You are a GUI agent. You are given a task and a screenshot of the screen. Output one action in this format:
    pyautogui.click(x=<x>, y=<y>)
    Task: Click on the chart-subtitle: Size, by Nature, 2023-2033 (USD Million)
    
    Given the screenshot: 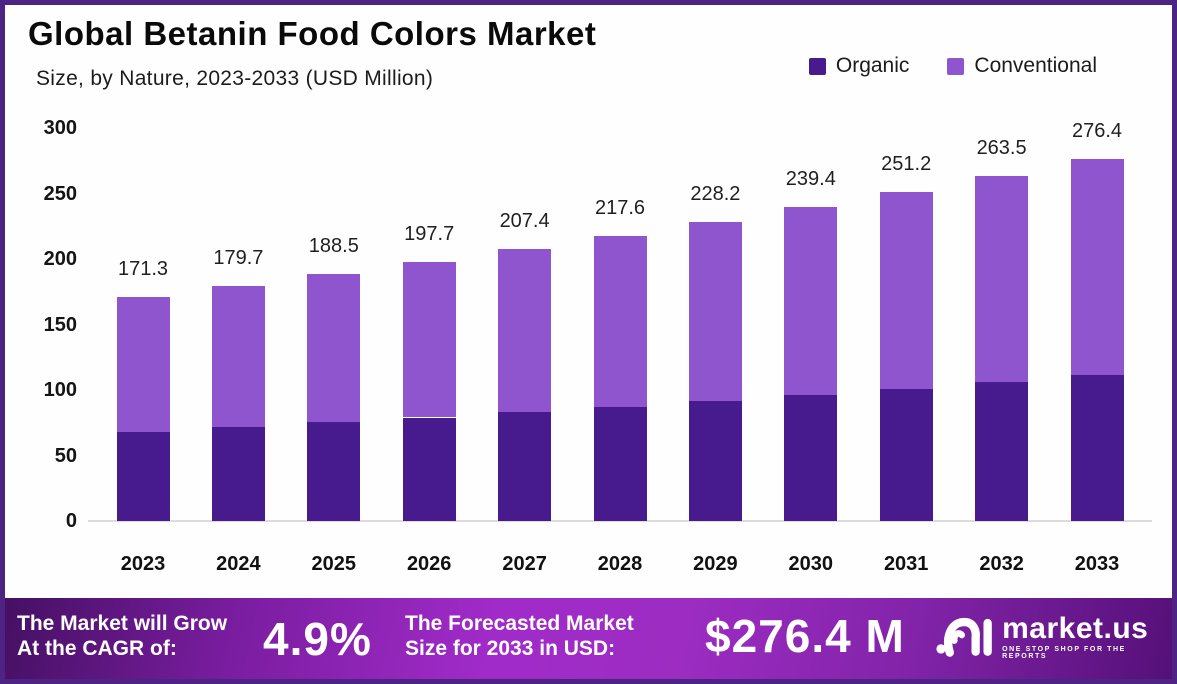 What is the action you would take?
    pyautogui.click(x=235, y=78)
    